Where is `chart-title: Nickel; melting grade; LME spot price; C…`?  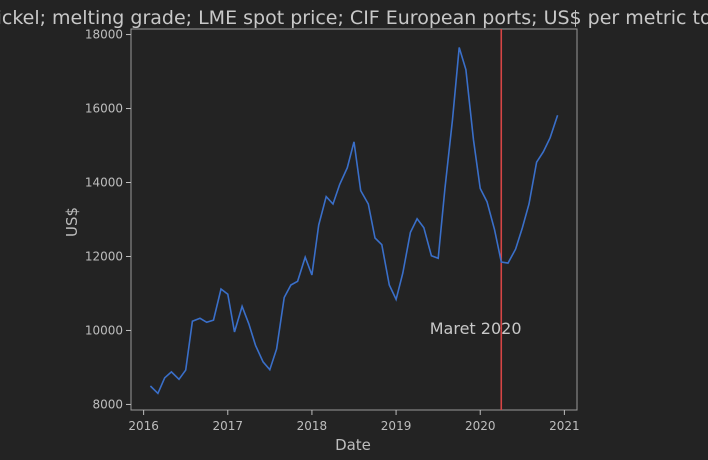
chart-title: Nickel; melting grade; LME spot price; C… is located at coordinates (354, 18).